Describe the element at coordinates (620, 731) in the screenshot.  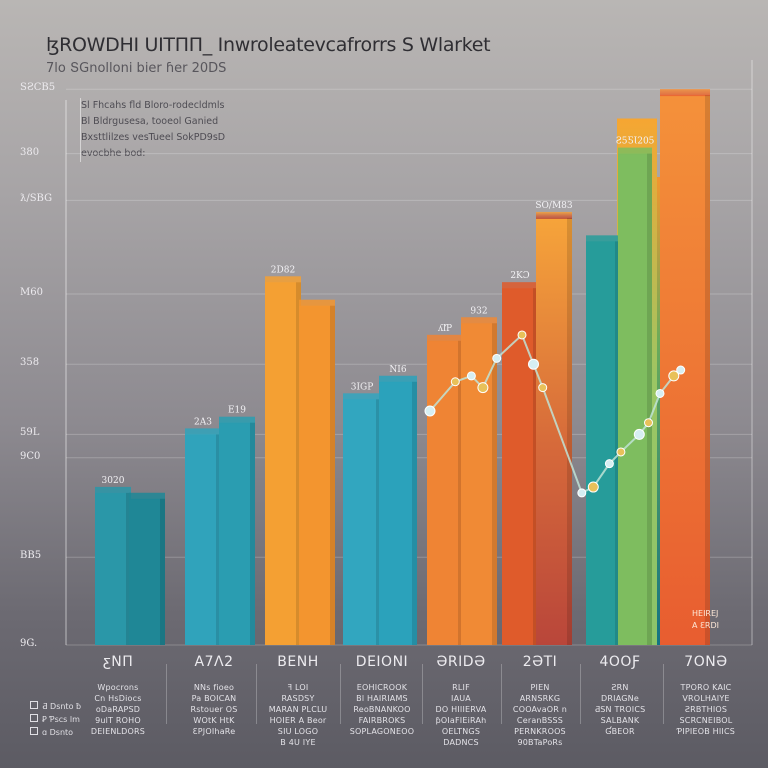
I see `description-line: ƓBEOR` at that location.